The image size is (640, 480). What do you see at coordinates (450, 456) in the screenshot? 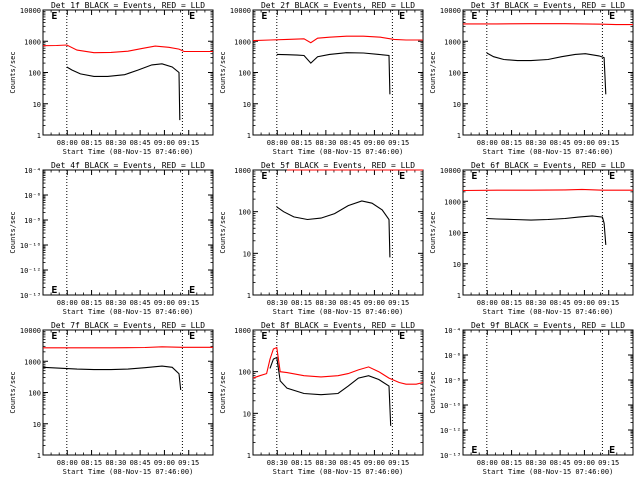
I see `y-tick-label: 10⁻¹³` at bounding box center [450, 456].